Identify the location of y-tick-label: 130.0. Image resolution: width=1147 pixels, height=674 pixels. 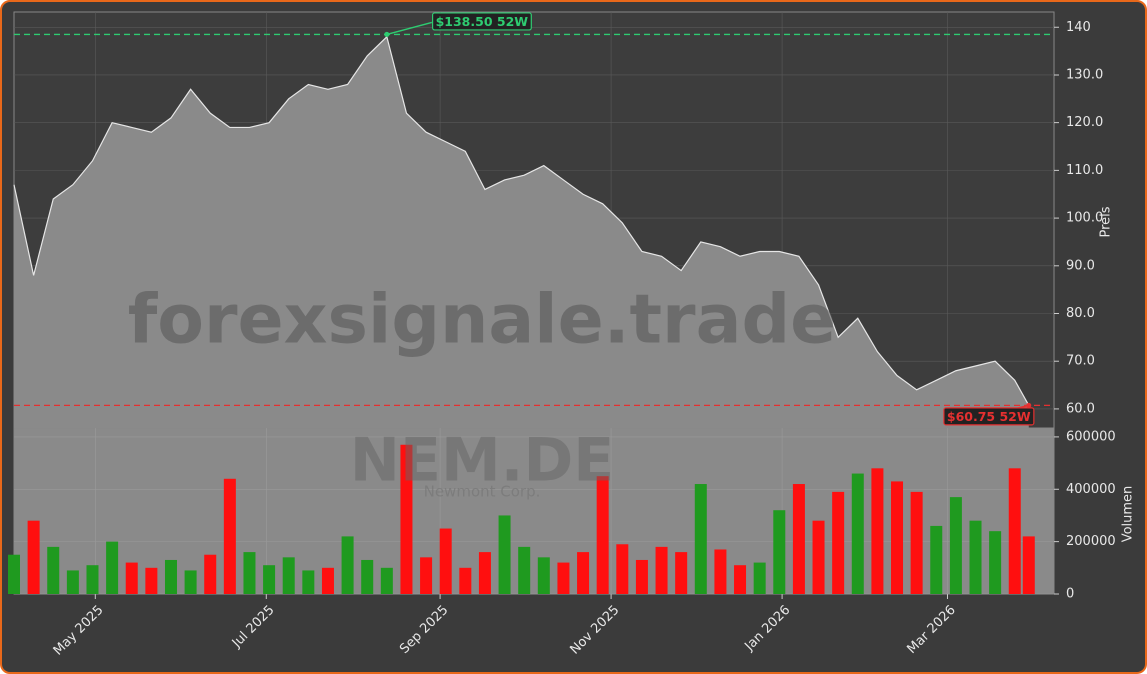
(1084, 74).